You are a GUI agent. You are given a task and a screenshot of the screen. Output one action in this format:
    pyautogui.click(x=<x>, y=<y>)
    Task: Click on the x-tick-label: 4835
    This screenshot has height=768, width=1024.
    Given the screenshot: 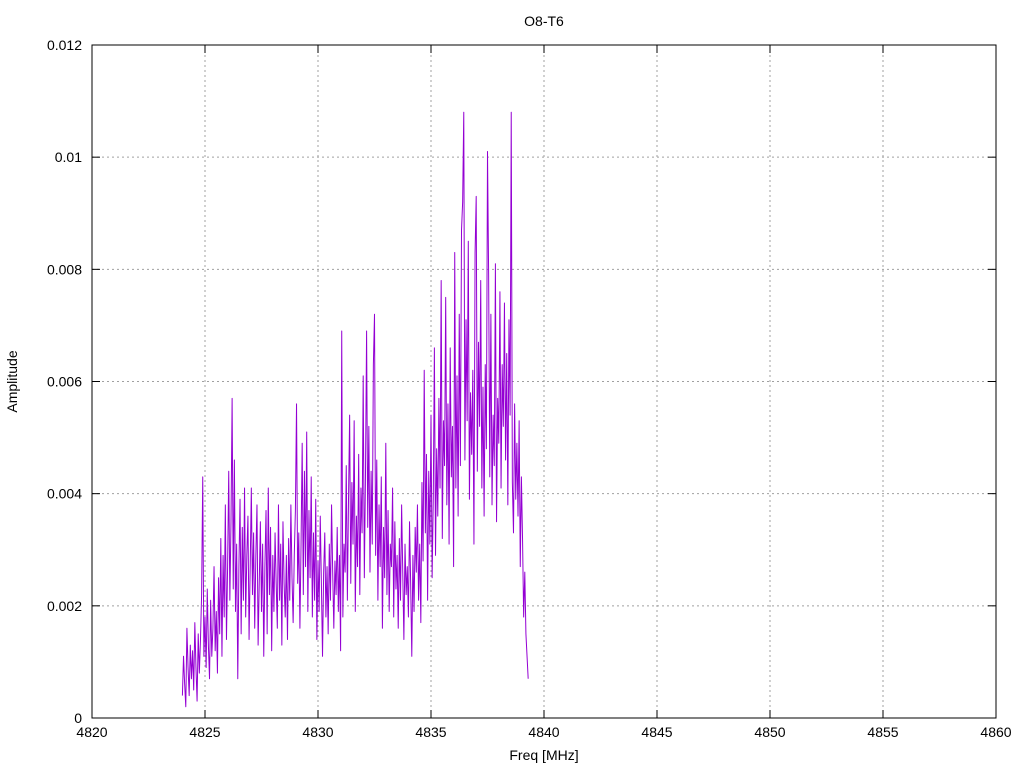 What is the action you would take?
    pyautogui.click(x=430, y=732)
    